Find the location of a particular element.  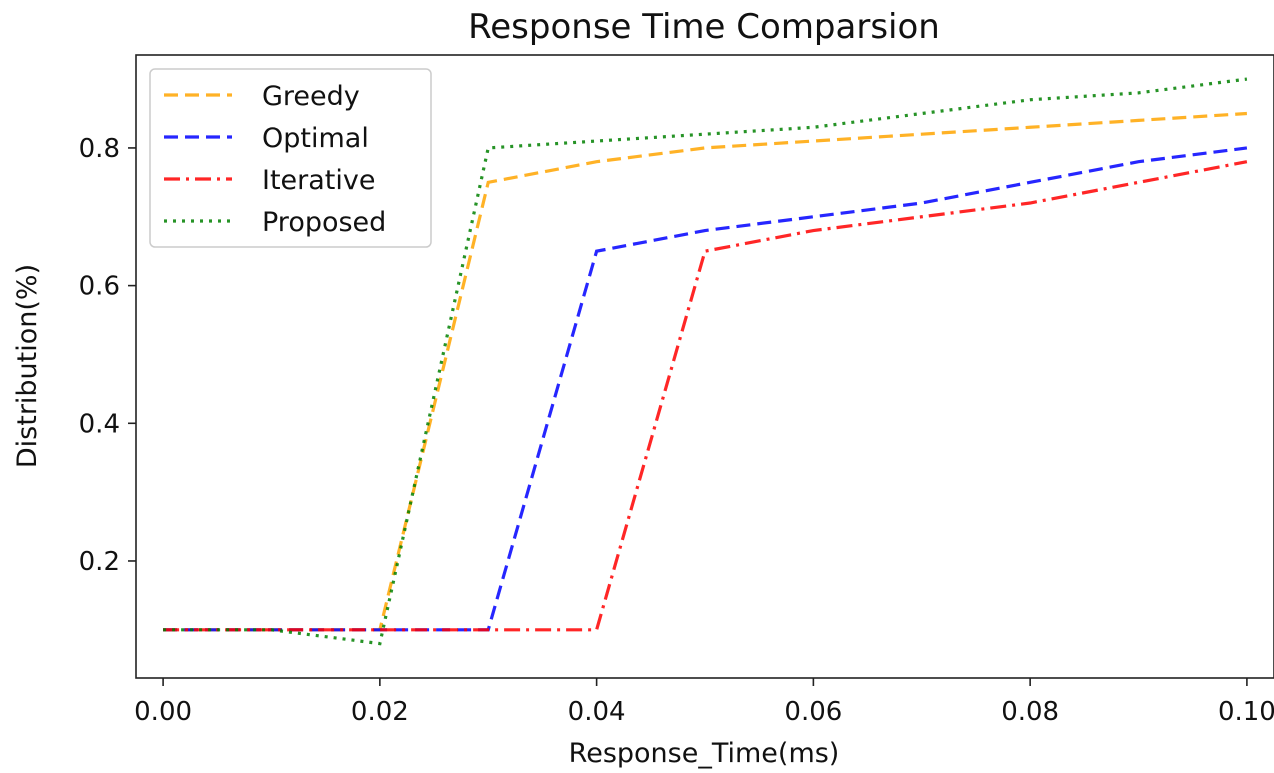

x-axis-label: Response_Time(ms) is located at coordinates (704, 753).